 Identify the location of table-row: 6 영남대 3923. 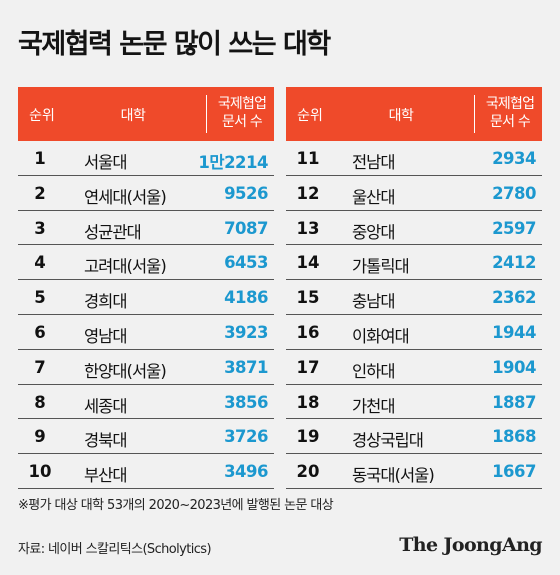
(146, 332).